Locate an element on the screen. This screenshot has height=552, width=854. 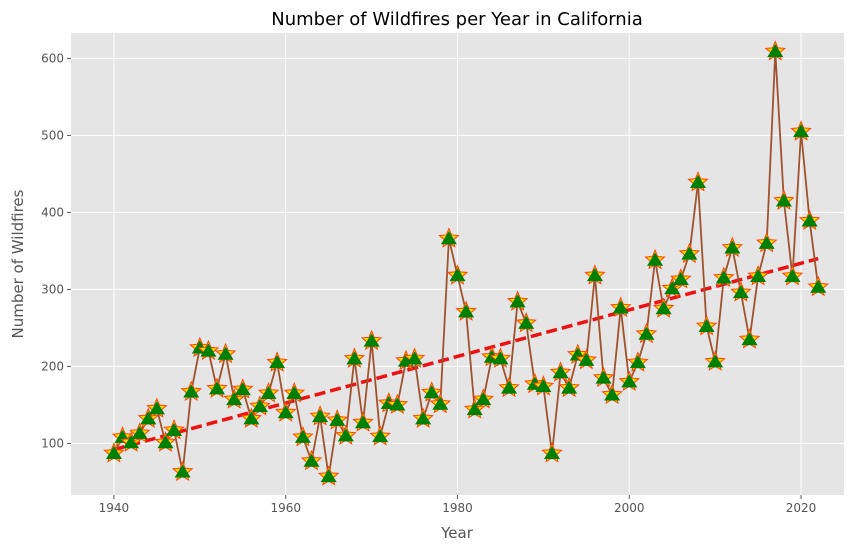
y-tick-label: 300 is located at coordinates (52, 289).